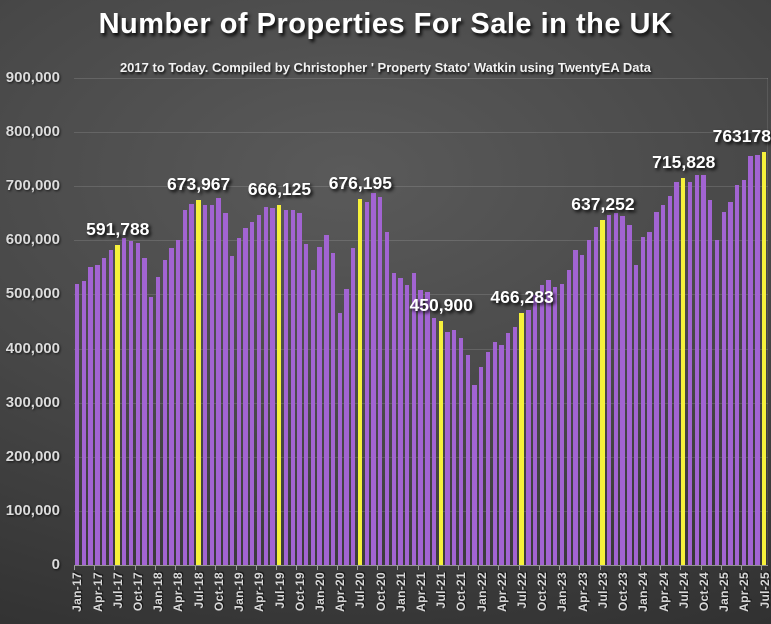 The image size is (771, 624). Describe the element at coordinates (32, 456) in the screenshot. I see `y-tick-label: 200,000` at that location.